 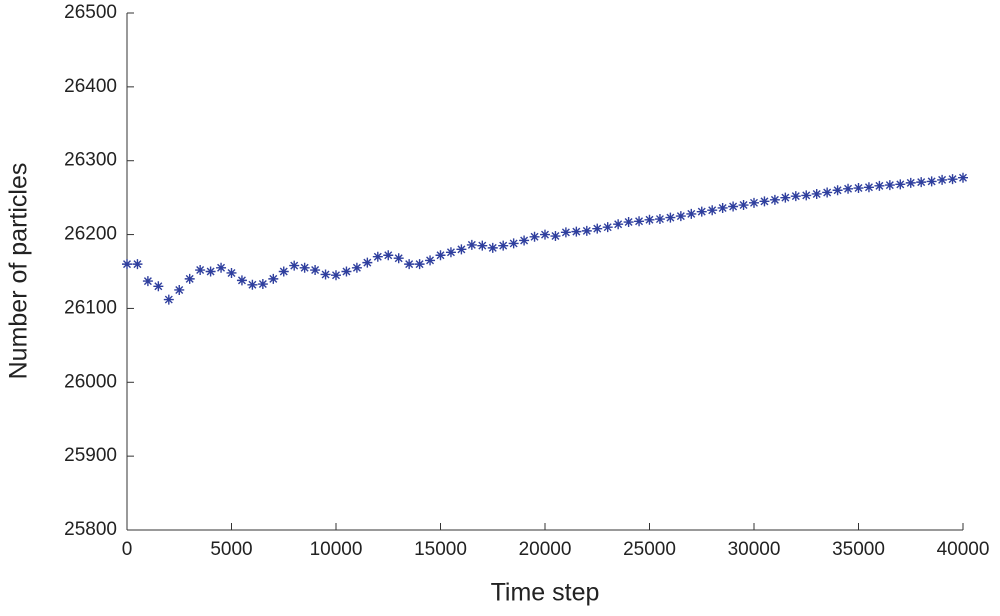 What do you see at coordinates (545, 593) in the screenshot?
I see `x-axis-title: Time step` at bounding box center [545, 593].